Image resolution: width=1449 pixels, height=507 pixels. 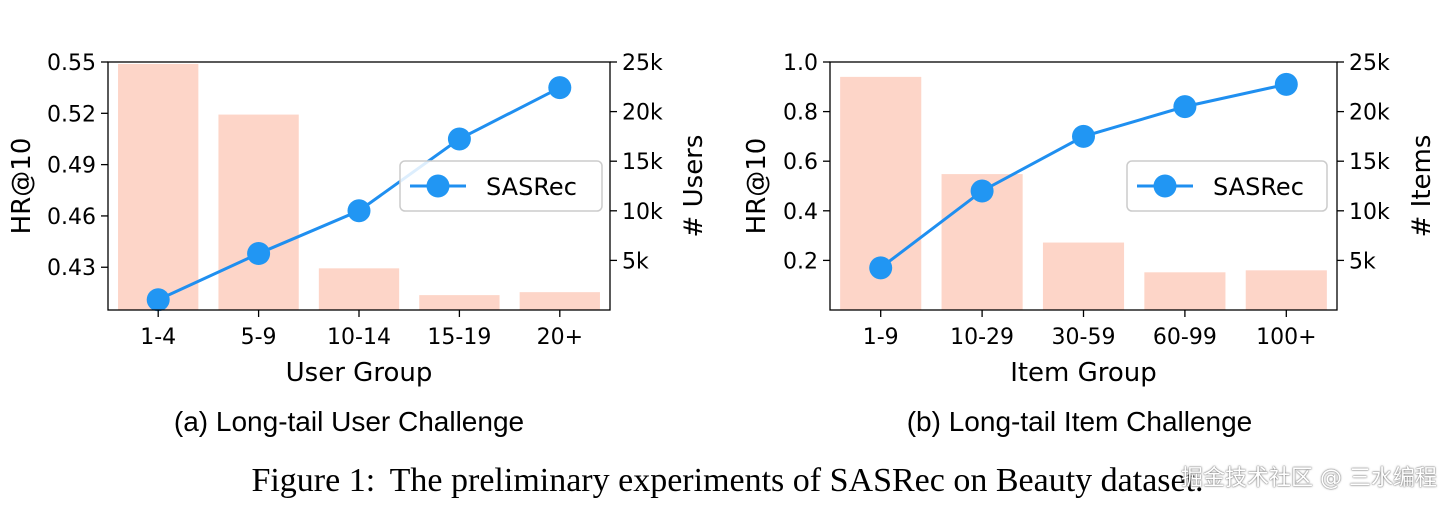 What do you see at coordinates (158, 337) in the screenshot?
I see `x-tick-label: 1-4` at bounding box center [158, 337].